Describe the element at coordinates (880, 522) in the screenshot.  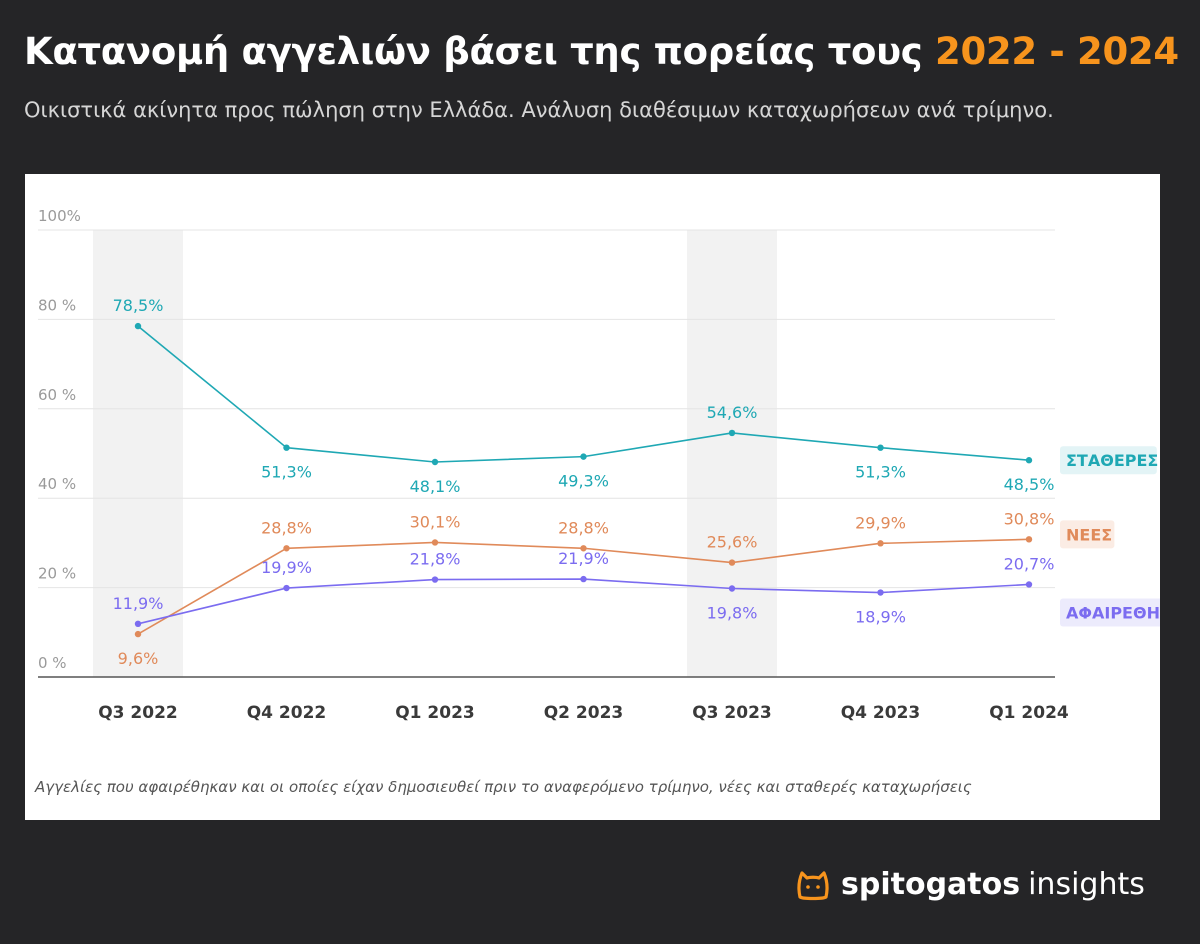
I see `data-label-new: 29,9%` at that location.